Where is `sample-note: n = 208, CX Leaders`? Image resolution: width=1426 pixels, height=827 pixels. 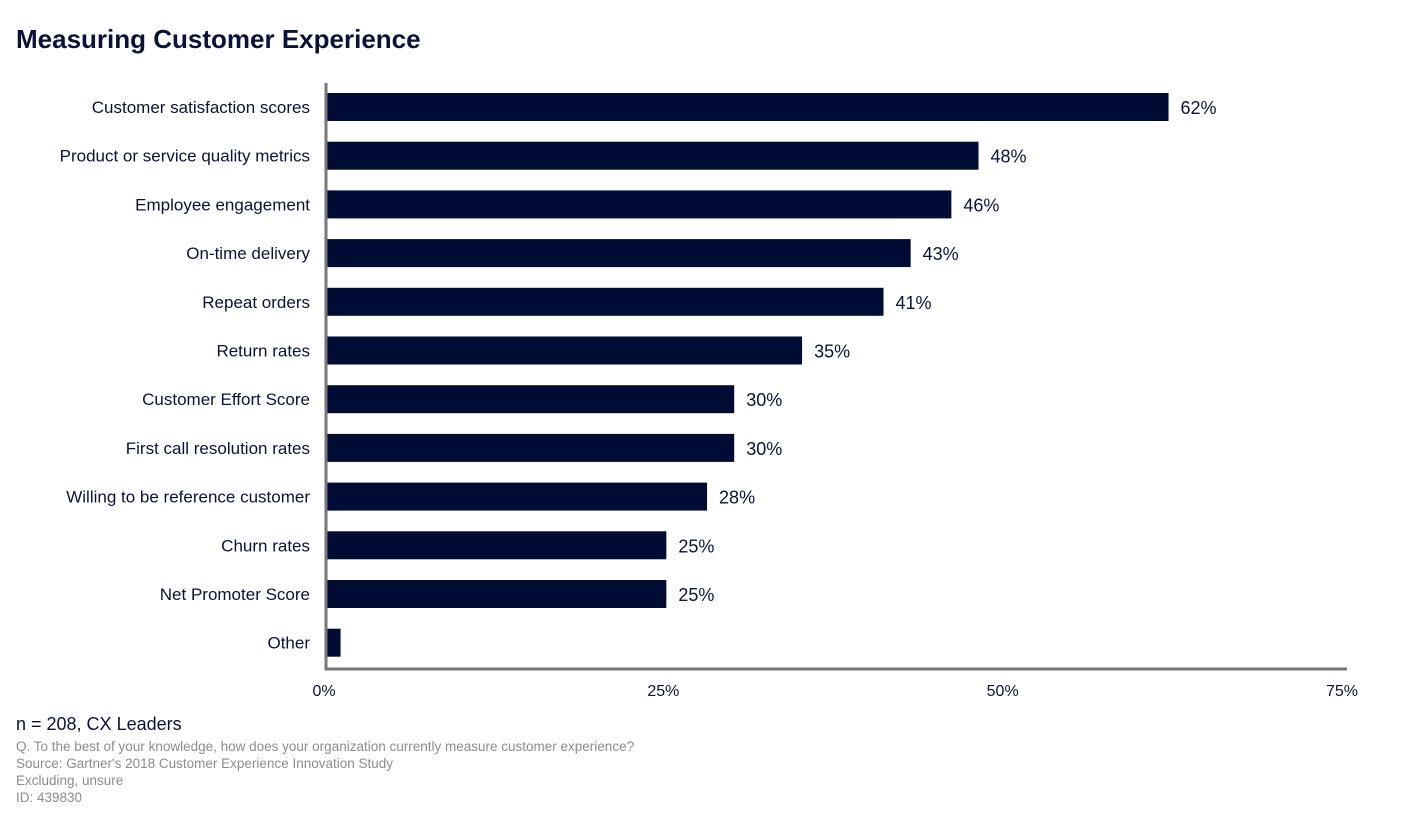 sample-note: n = 208, CX Leaders is located at coordinates (99, 724).